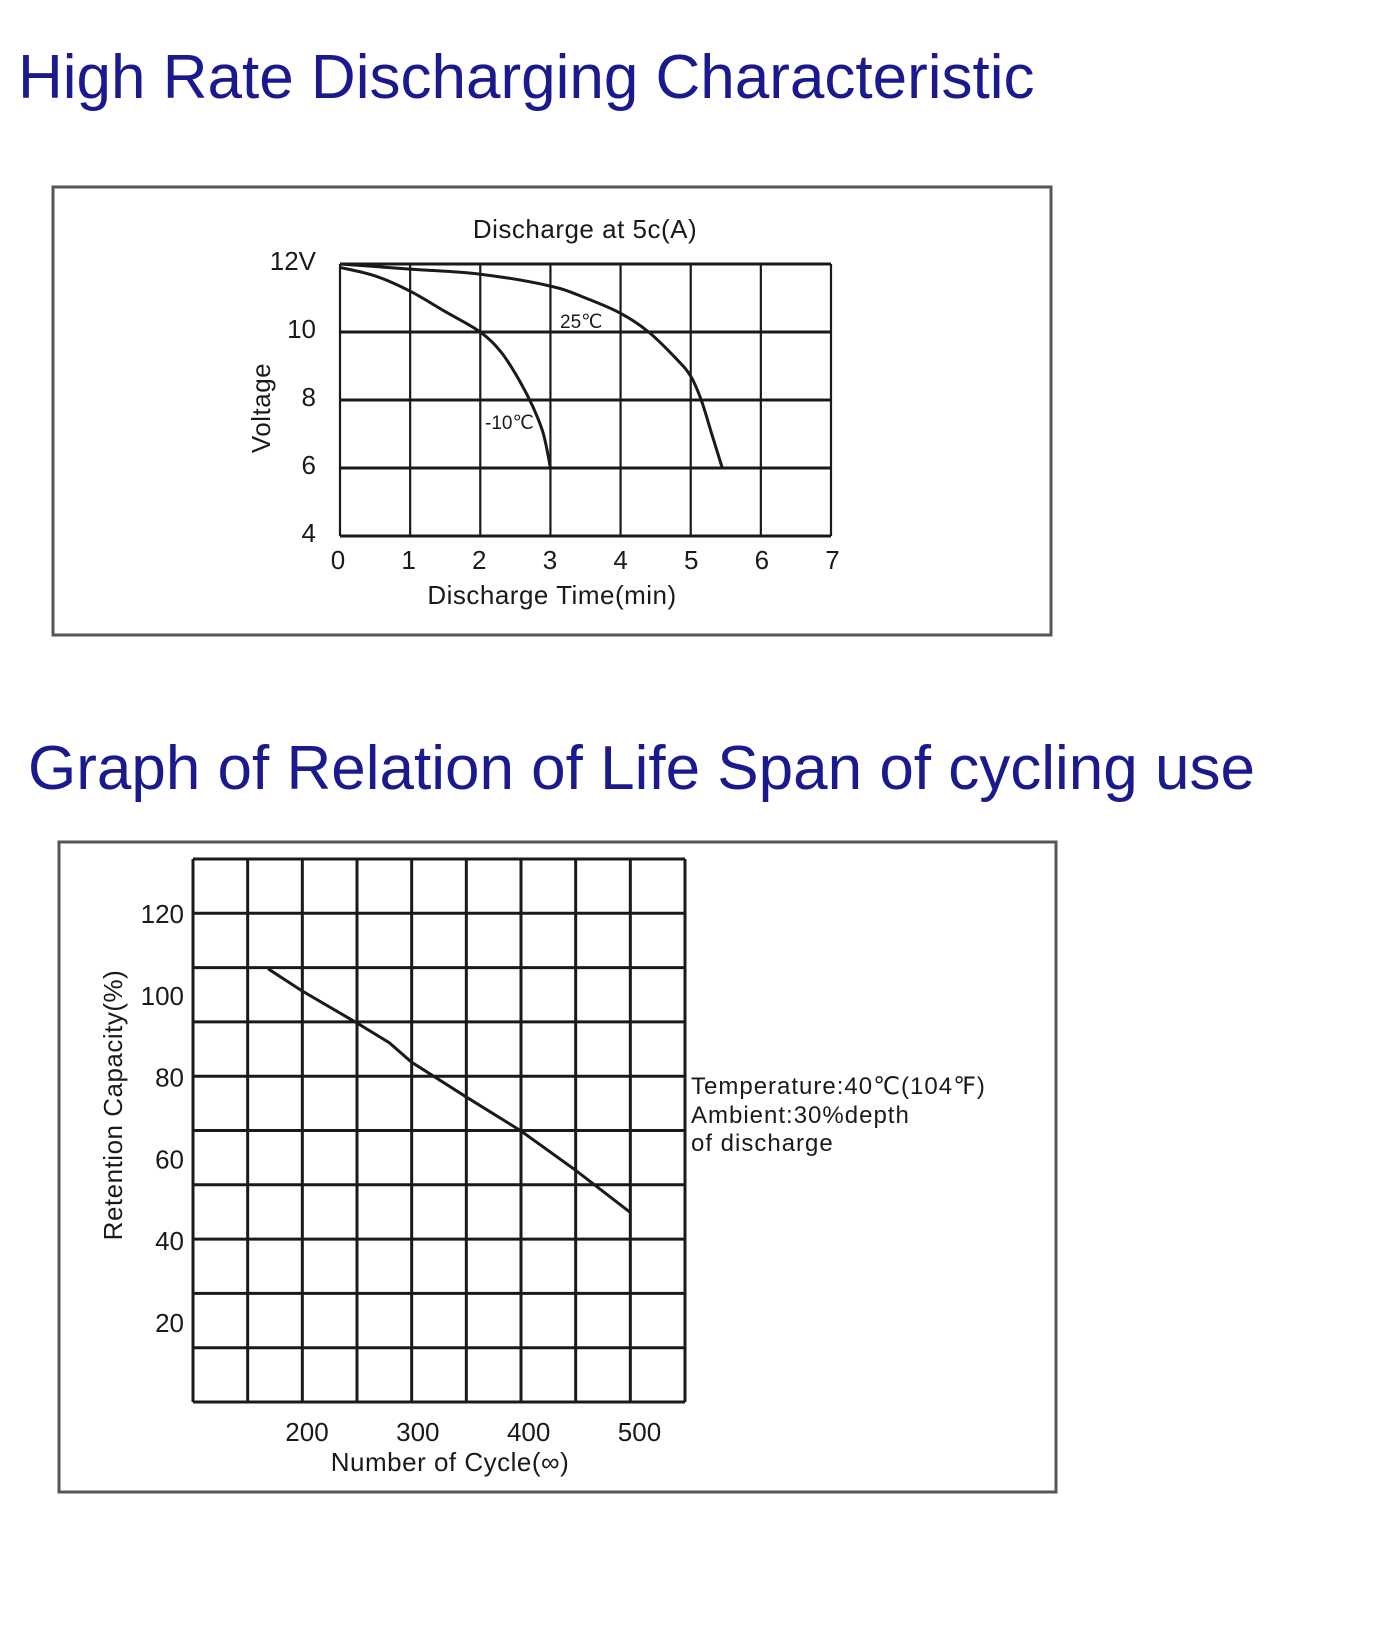 Image resolution: width=1377 pixels, height=1629 pixels. I want to click on chart1-series-line-25c, so click(531, 365).